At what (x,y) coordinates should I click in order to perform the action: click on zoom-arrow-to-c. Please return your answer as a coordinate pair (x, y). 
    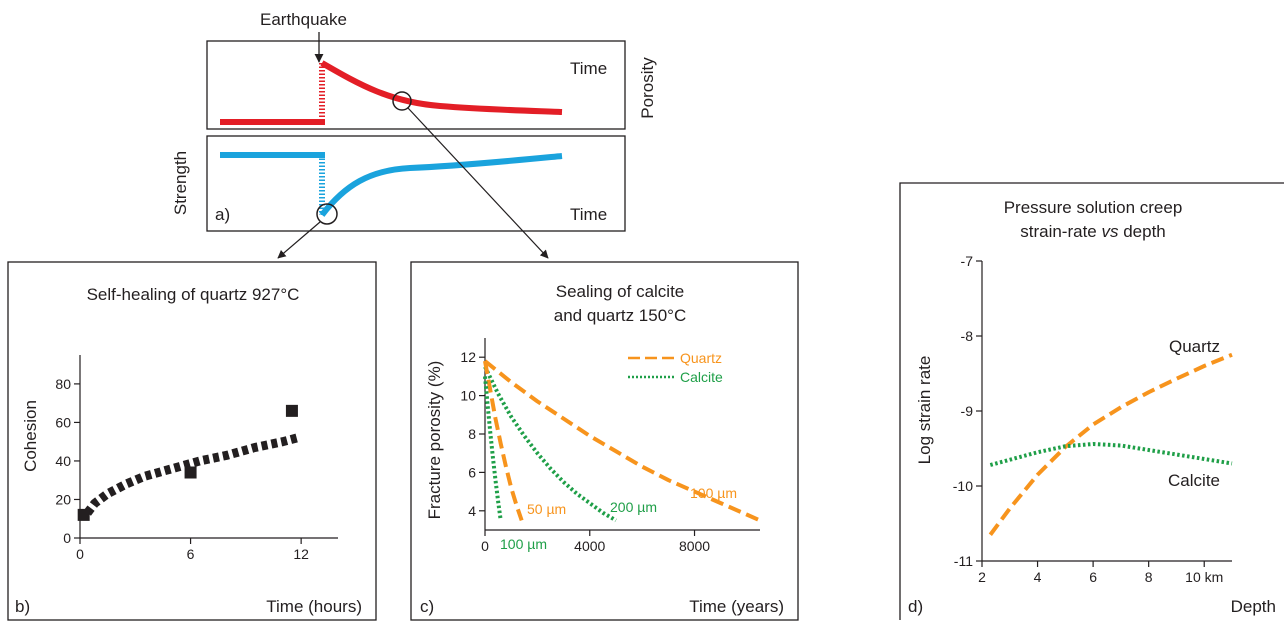
    Looking at the image, I should click on (478, 183).